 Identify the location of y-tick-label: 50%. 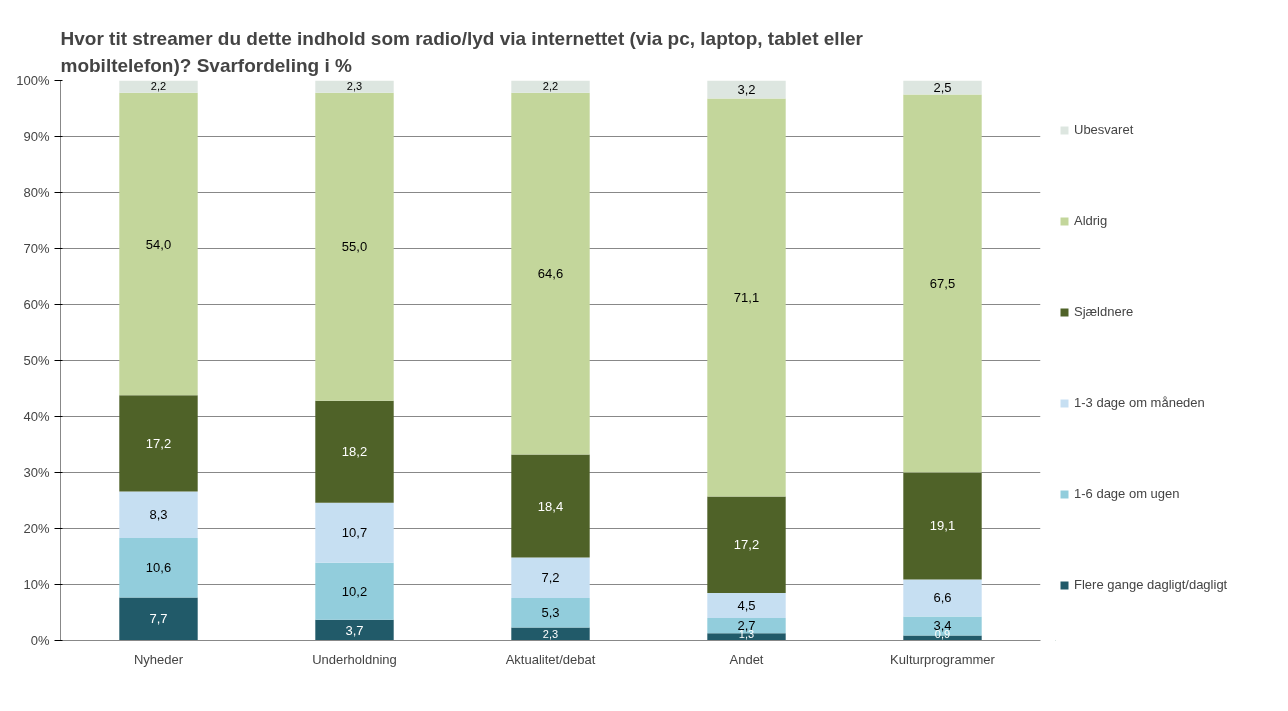
(36, 360).